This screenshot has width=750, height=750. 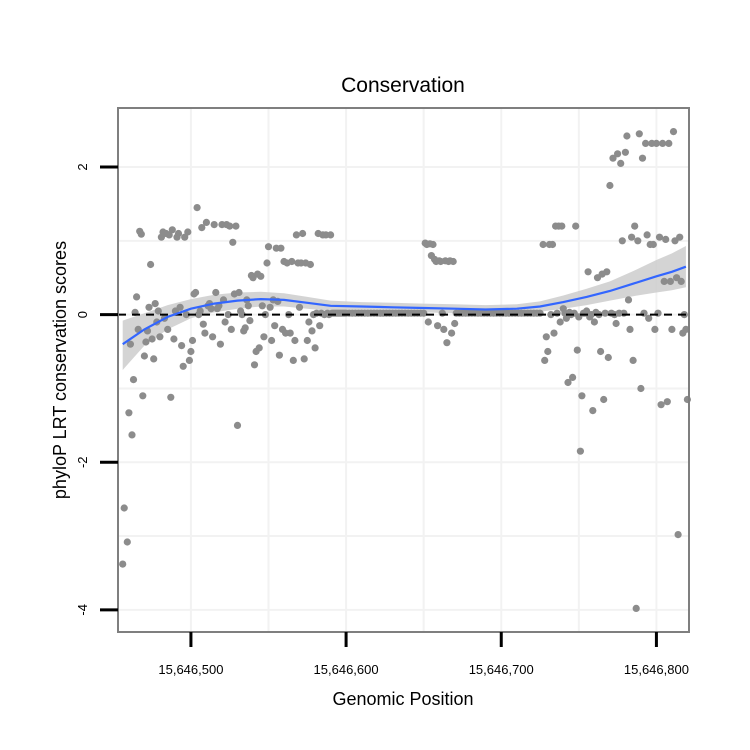 I want to click on y-tick-label: -2, so click(x=82, y=462).